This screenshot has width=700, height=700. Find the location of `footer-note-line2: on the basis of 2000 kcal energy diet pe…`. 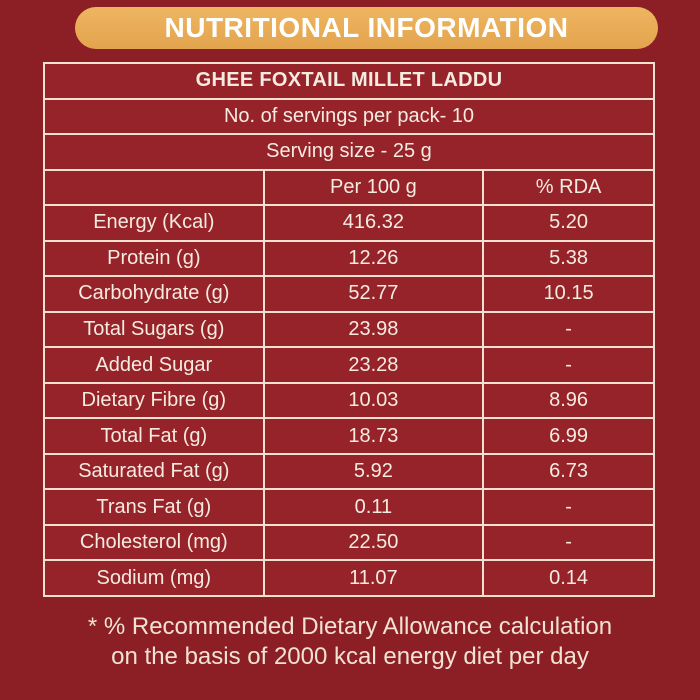

footer-note-line2: on the basis of 2000 kcal energy diet pe… is located at coordinates (350, 656).